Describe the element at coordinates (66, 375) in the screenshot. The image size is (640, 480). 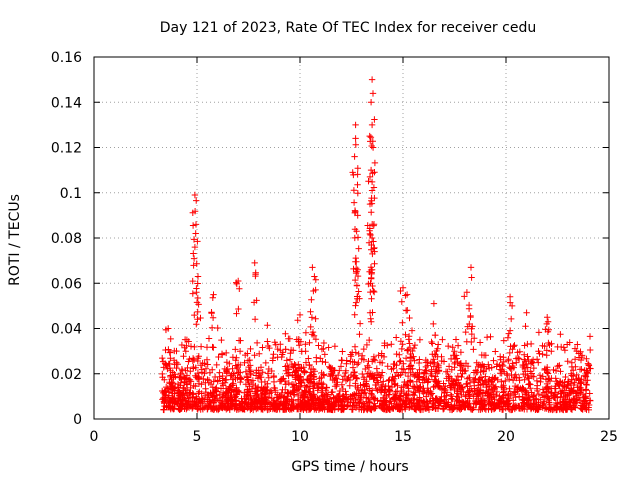
I see `y-tick-label: 0.02` at that location.